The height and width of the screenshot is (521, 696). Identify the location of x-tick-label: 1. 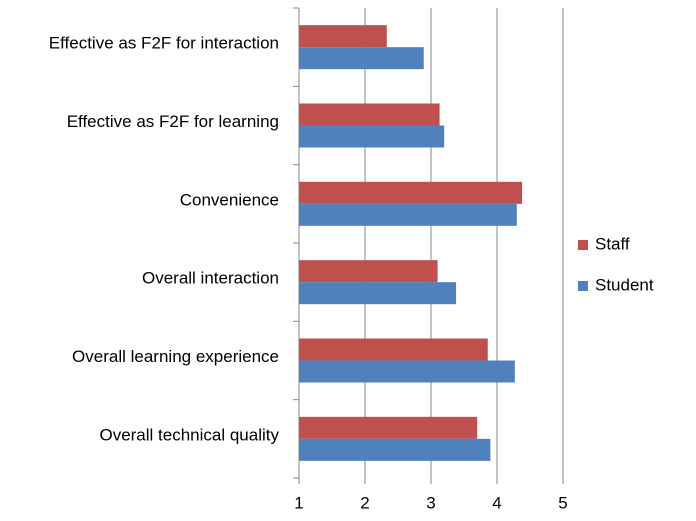
(298, 502).